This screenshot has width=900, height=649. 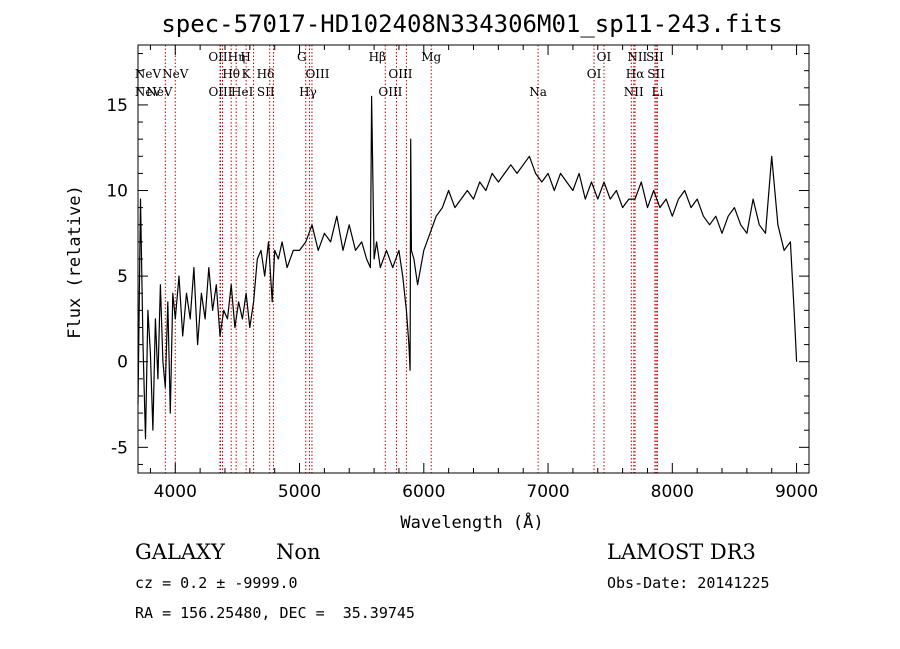 What do you see at coordinates (117, 192) in the screenshot?
I see `y-tick-label: 10` at bounding box center [117, 192].